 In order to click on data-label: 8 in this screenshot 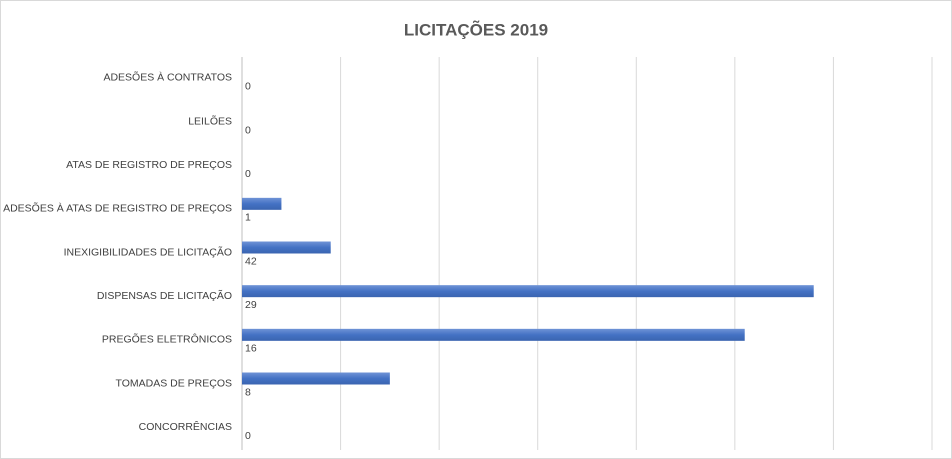, I will do `click(248, 392)`.